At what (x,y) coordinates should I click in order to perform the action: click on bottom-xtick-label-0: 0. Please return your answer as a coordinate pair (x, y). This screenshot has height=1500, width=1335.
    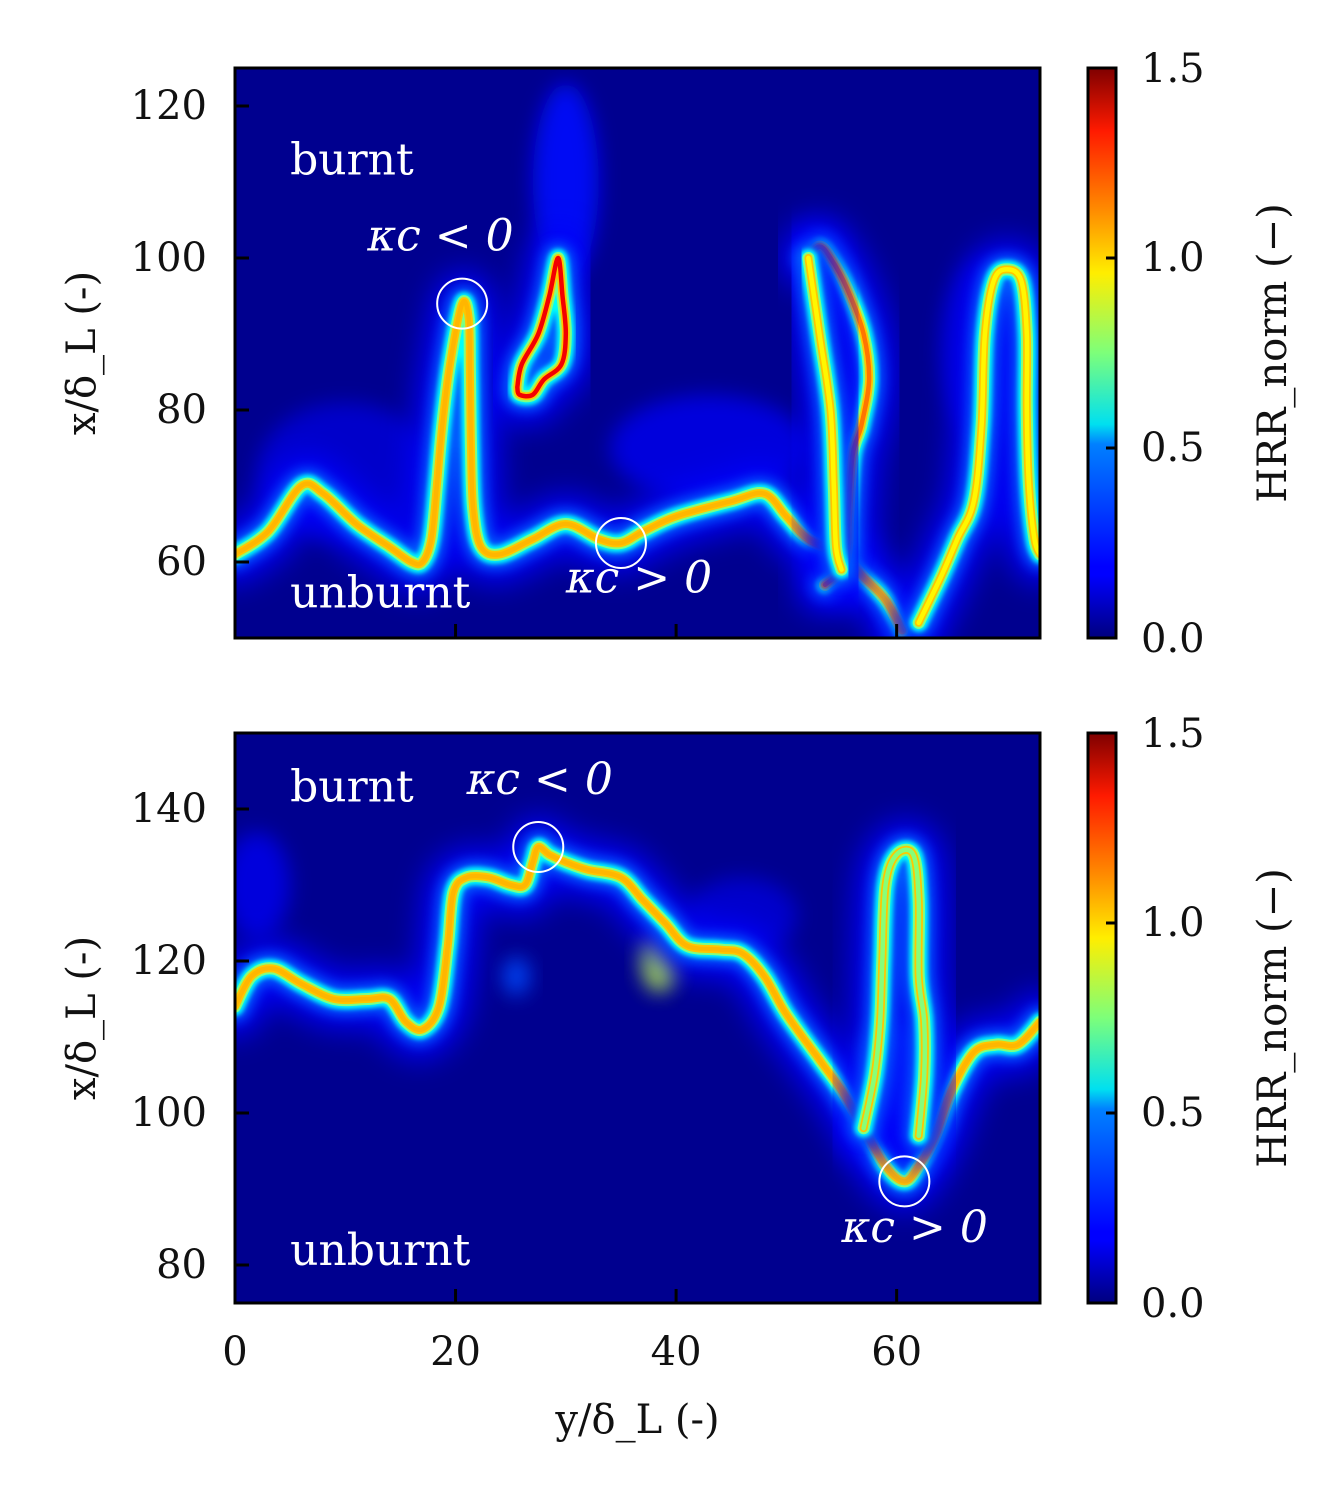
    Looking at the image, I should click on (234, 1352).